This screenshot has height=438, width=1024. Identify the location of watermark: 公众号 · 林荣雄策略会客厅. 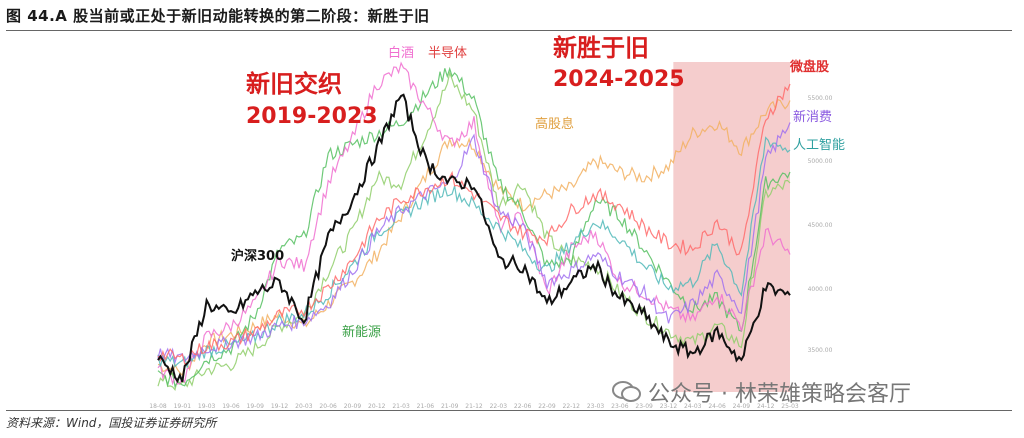
(761, 392).